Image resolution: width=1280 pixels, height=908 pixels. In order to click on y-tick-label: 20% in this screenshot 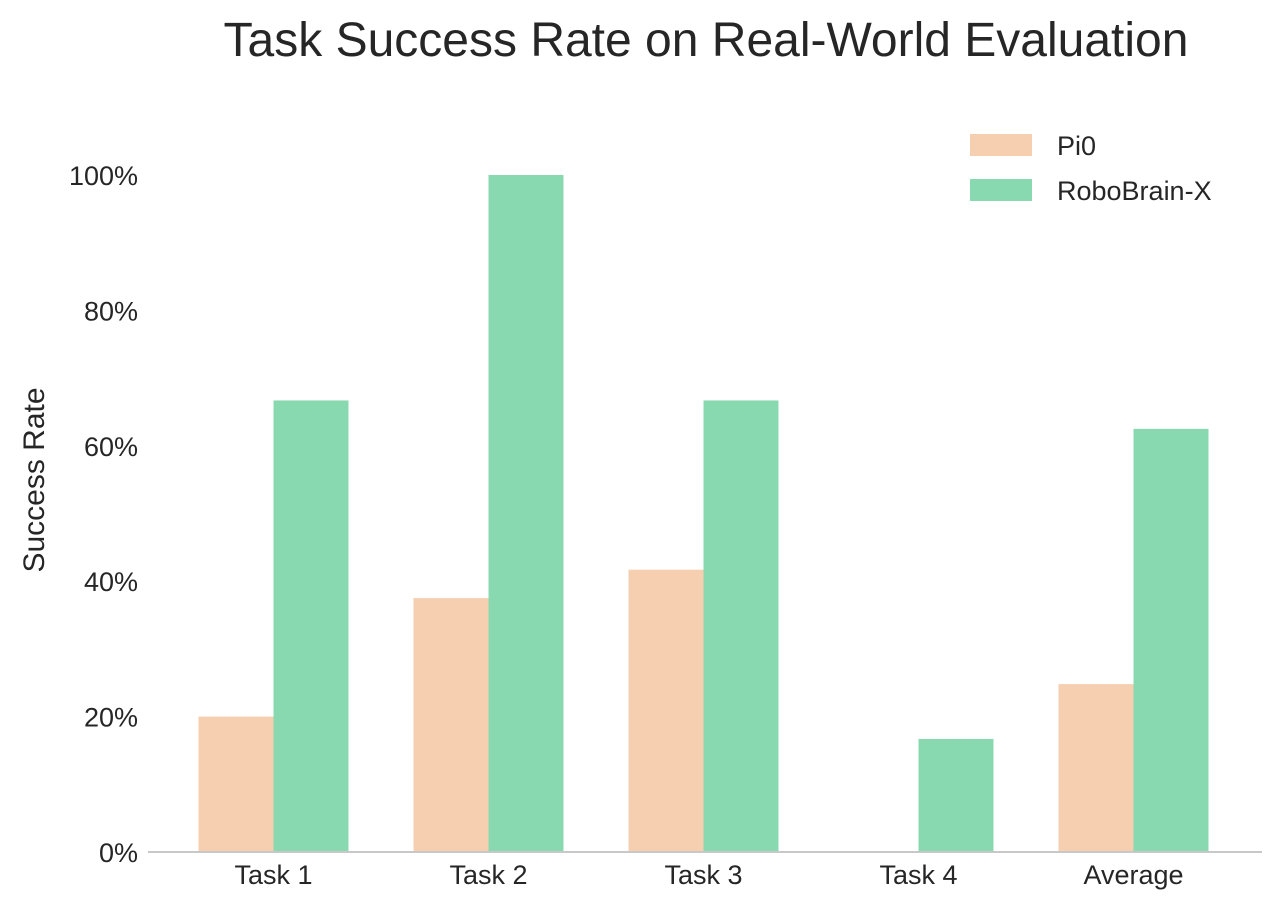, I will do `click(111, 718)`.